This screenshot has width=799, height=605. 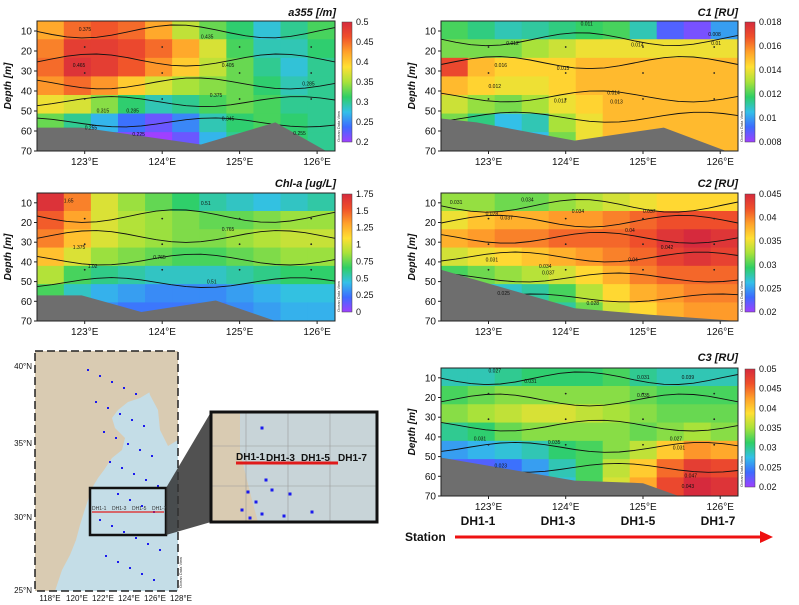 What do you see at coordinates (103, 598) in the screenshot?
I see `lon-tick: 122°E` at bounding box center [103, 598].